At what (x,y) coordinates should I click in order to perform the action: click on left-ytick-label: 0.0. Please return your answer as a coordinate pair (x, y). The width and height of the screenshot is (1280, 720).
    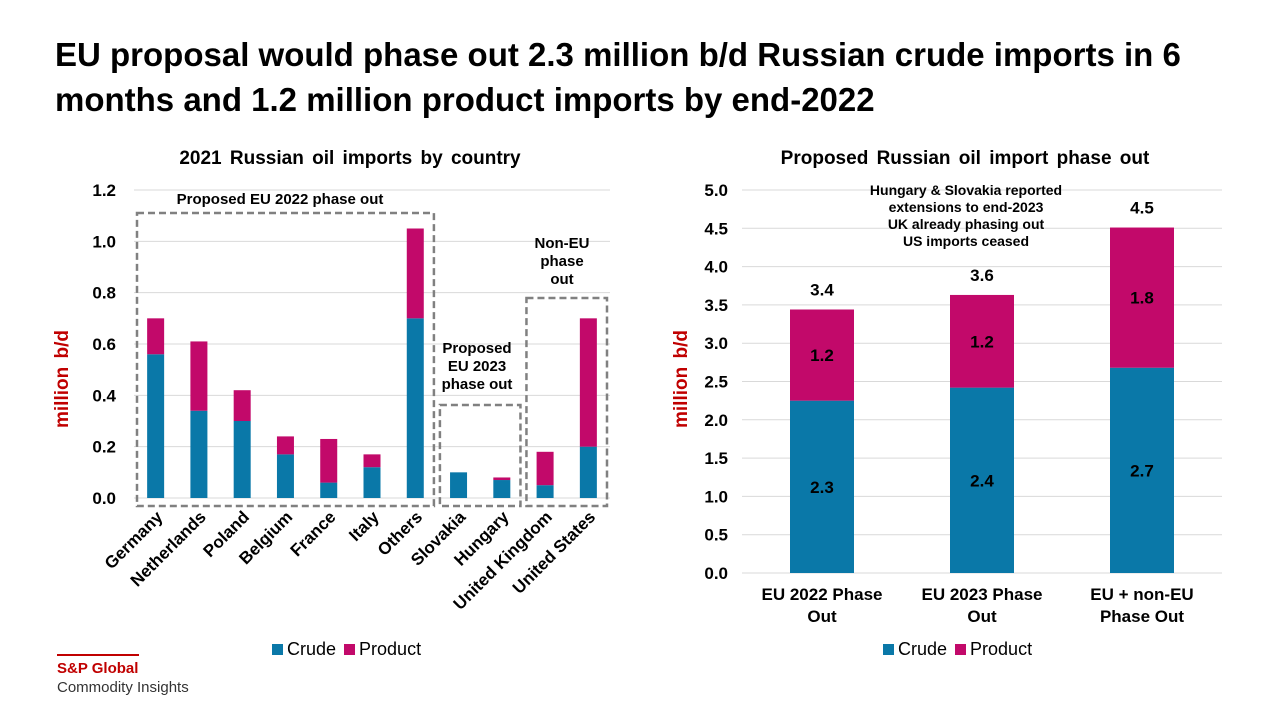
    Looking at the image, I should click on (104, 498).